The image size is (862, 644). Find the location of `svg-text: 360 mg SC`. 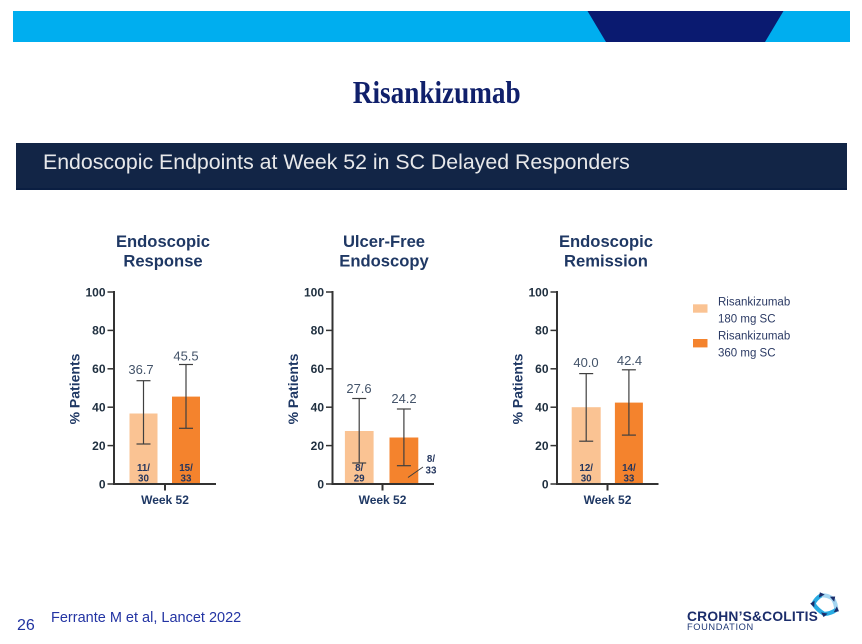

svg-text: 360 mg SC is located at coordinates (747, 354).